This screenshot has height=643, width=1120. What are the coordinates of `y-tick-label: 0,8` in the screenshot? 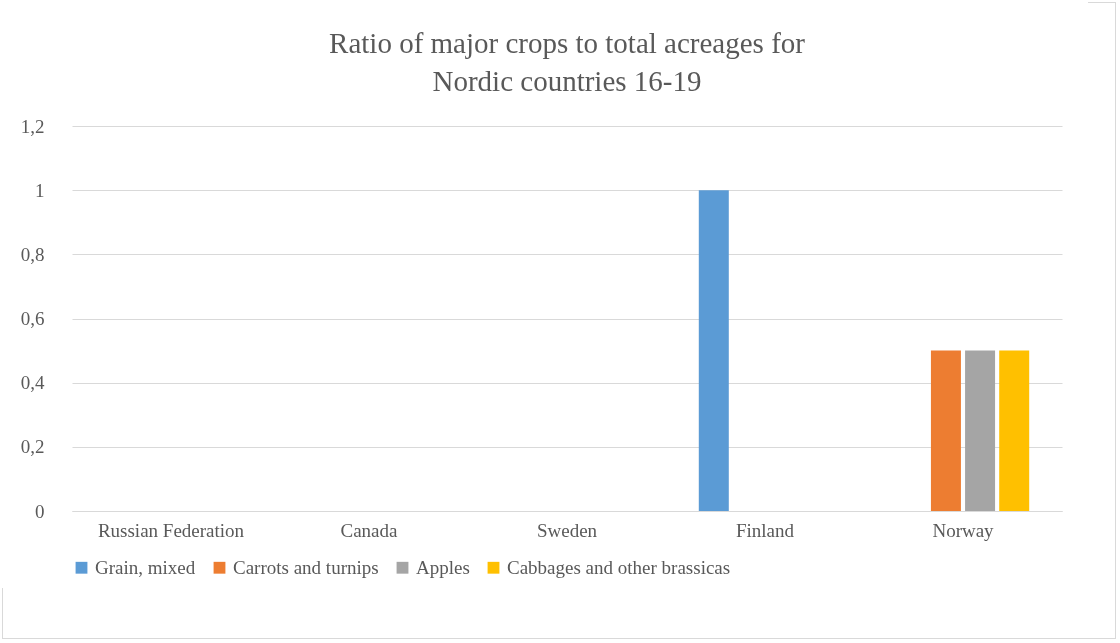 It's located at (32, 254).